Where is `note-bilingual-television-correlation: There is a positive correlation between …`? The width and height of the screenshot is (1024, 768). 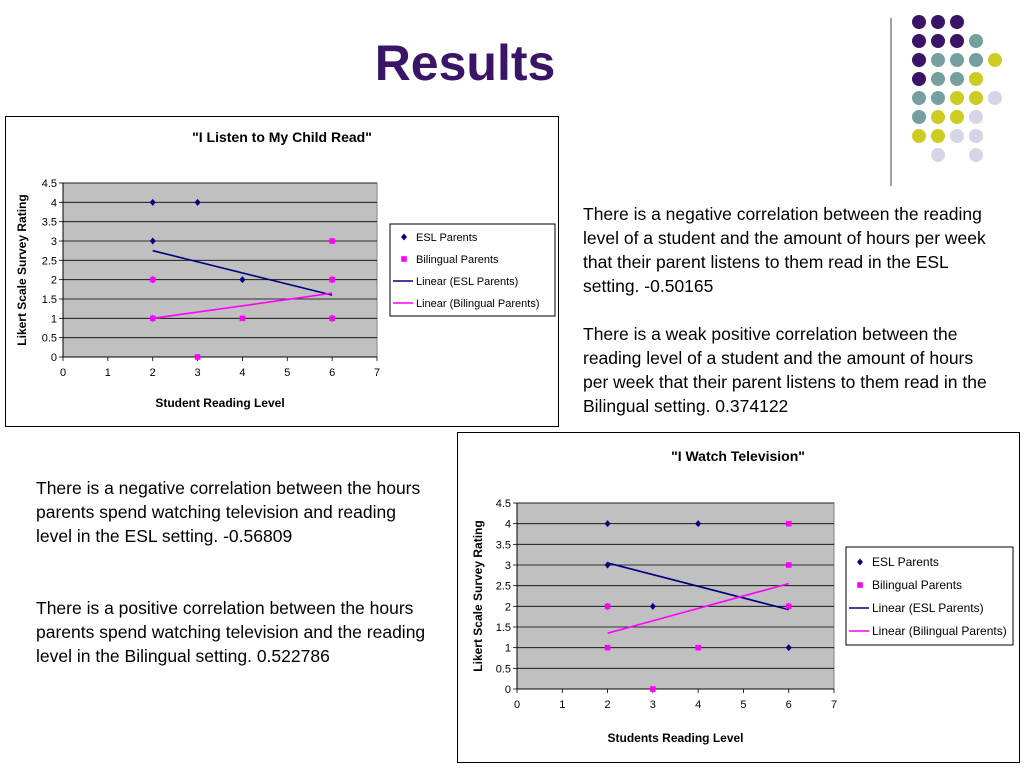
note-bilingual-television-correlation: There is a positive correlation between … is located at coordinates (231, 632).